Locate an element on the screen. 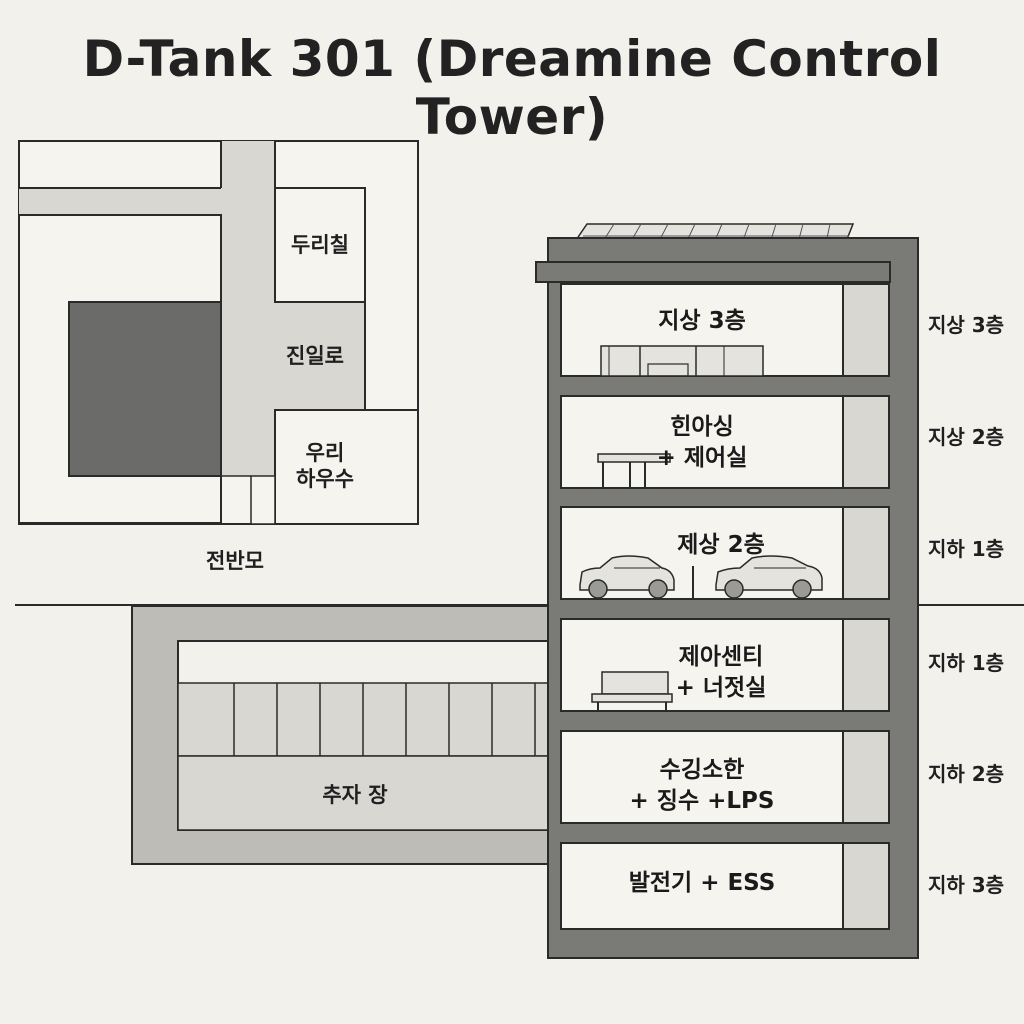 Image resolution: width=1024 pixels, height=1024 pixels. corridor-middle is located at coordinates (320, 356).